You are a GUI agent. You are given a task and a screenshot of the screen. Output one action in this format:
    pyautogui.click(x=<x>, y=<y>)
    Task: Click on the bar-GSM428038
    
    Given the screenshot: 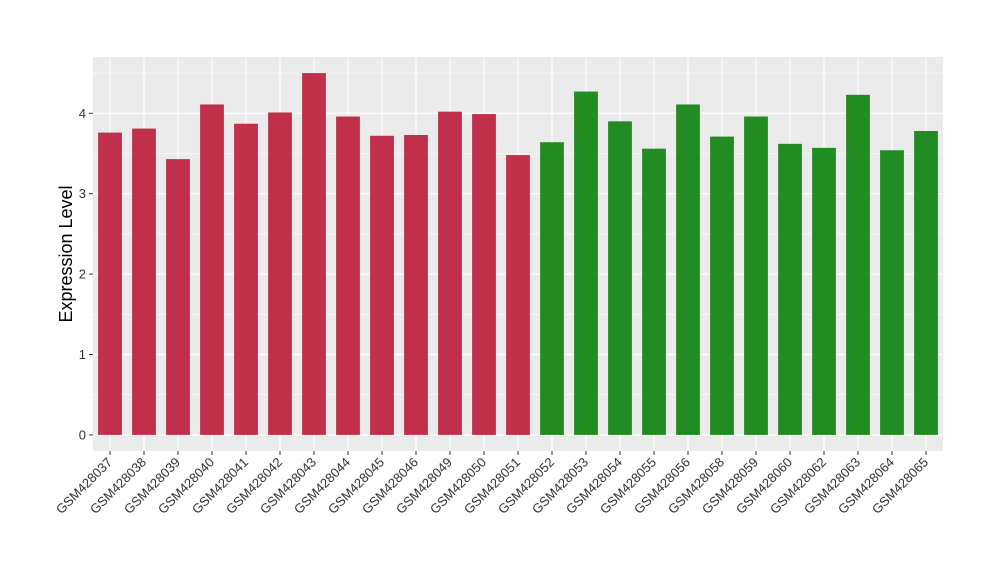 What is the action you would take?
    pyautogui.click(x=144, y=281)
    